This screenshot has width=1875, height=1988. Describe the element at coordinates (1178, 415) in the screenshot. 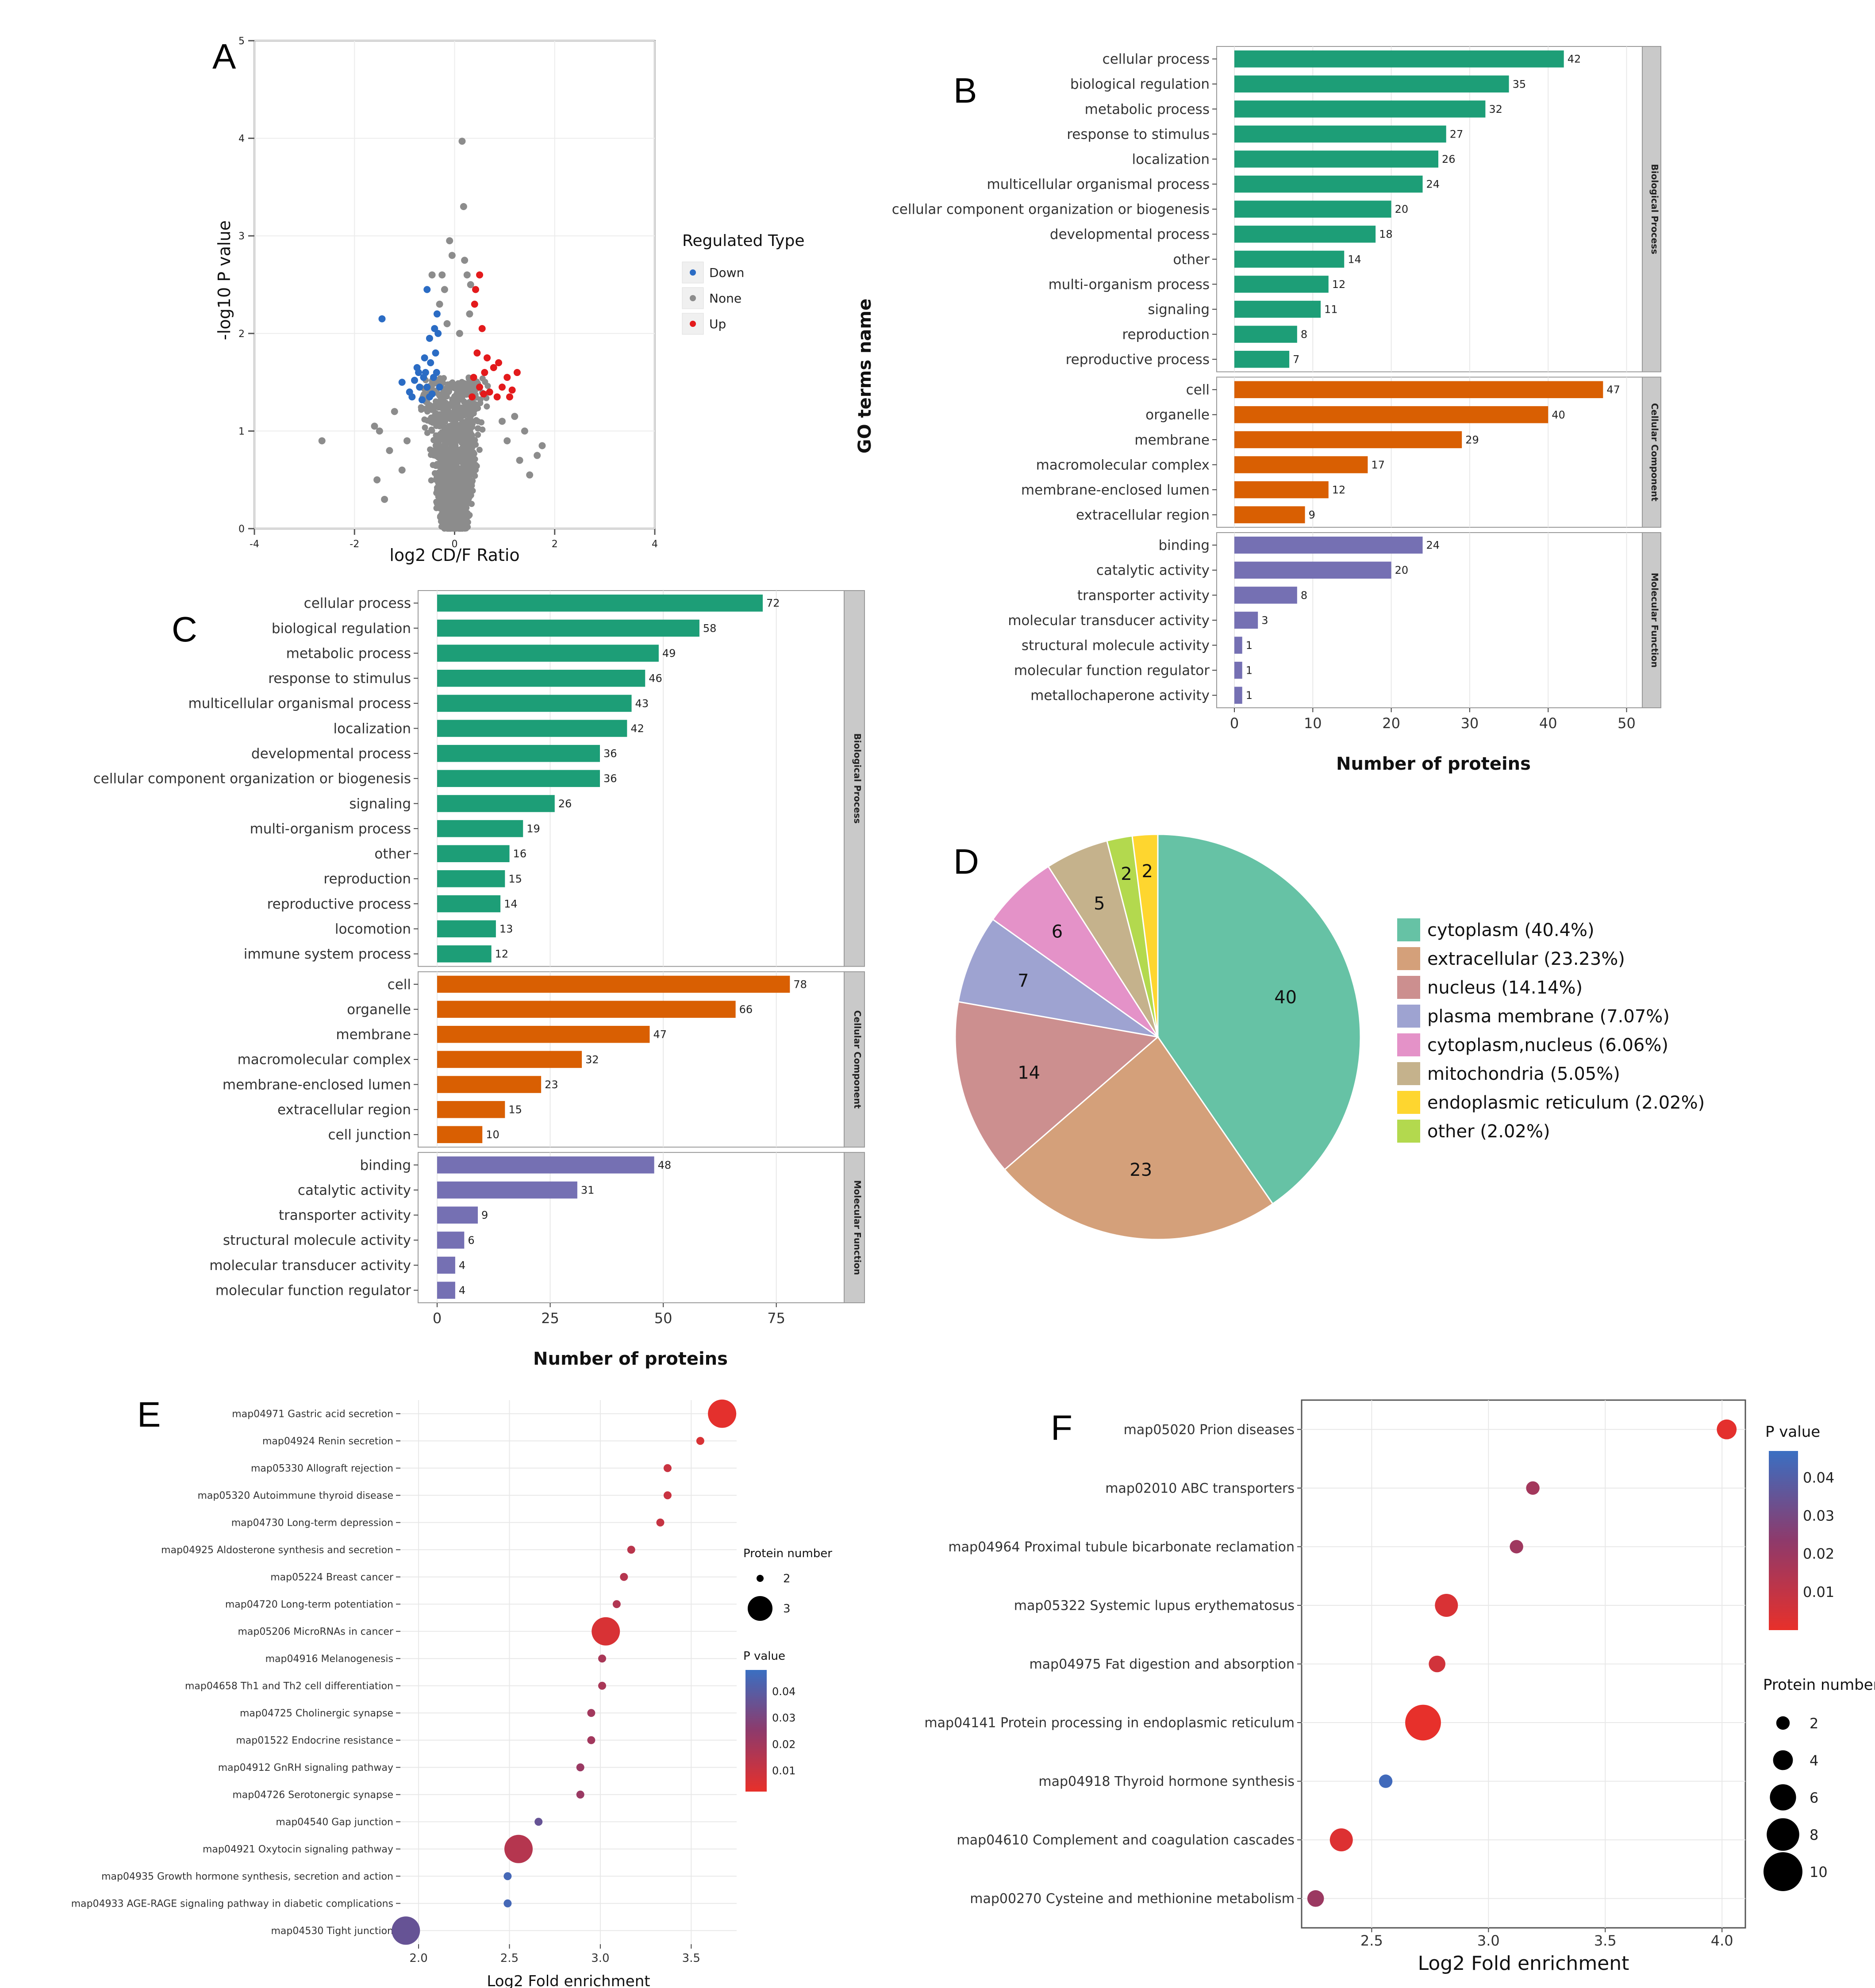

I see `category-label: organelle` at that location.